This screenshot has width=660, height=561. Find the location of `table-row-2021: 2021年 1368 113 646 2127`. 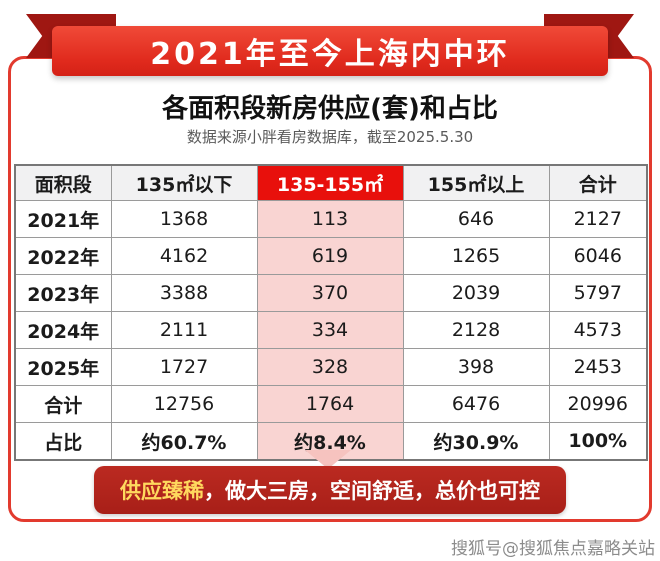

table-row-2021: 2021年 1368 113 646 2127 is located at coordinates (331, 219).